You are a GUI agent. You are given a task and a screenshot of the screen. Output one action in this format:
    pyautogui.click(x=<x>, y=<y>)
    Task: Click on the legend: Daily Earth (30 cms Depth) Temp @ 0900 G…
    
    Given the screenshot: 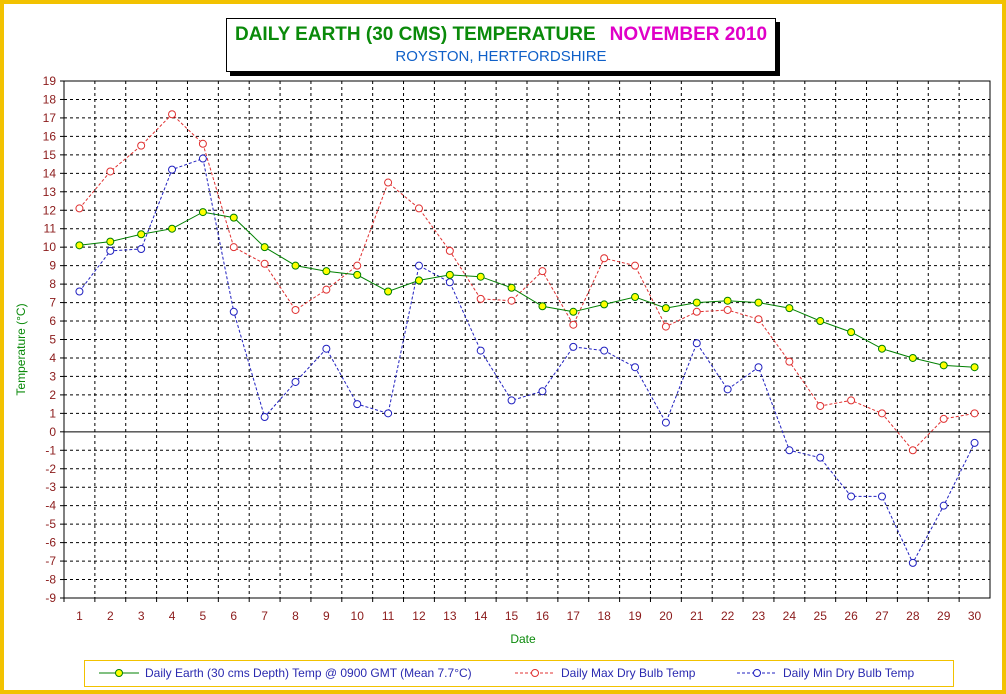 What is the action you would take?
    pyautogui.click(x=519, y=673)
    